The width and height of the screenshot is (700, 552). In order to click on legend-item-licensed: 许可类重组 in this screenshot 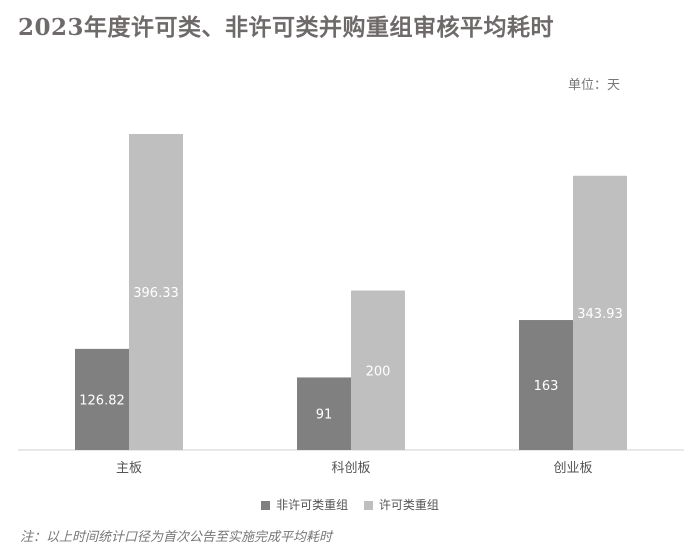, I will do `click(401, 504)`.